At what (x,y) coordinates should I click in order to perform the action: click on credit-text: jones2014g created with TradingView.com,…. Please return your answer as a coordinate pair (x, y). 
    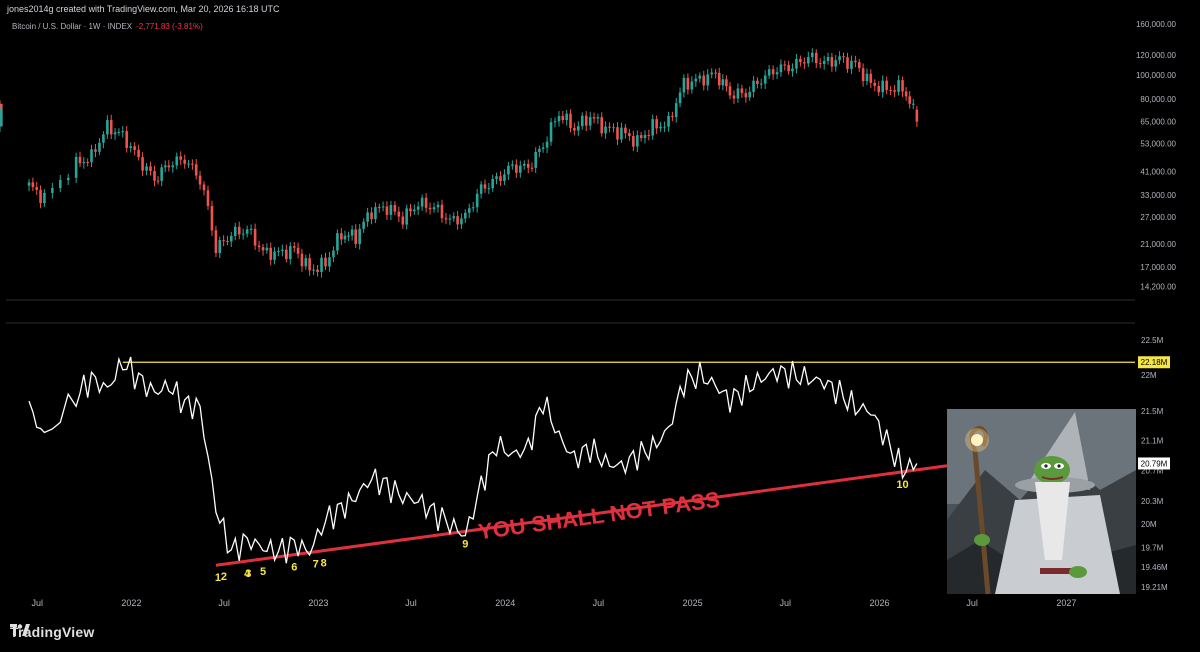
    Looking at the image, I should click on (143, 9).